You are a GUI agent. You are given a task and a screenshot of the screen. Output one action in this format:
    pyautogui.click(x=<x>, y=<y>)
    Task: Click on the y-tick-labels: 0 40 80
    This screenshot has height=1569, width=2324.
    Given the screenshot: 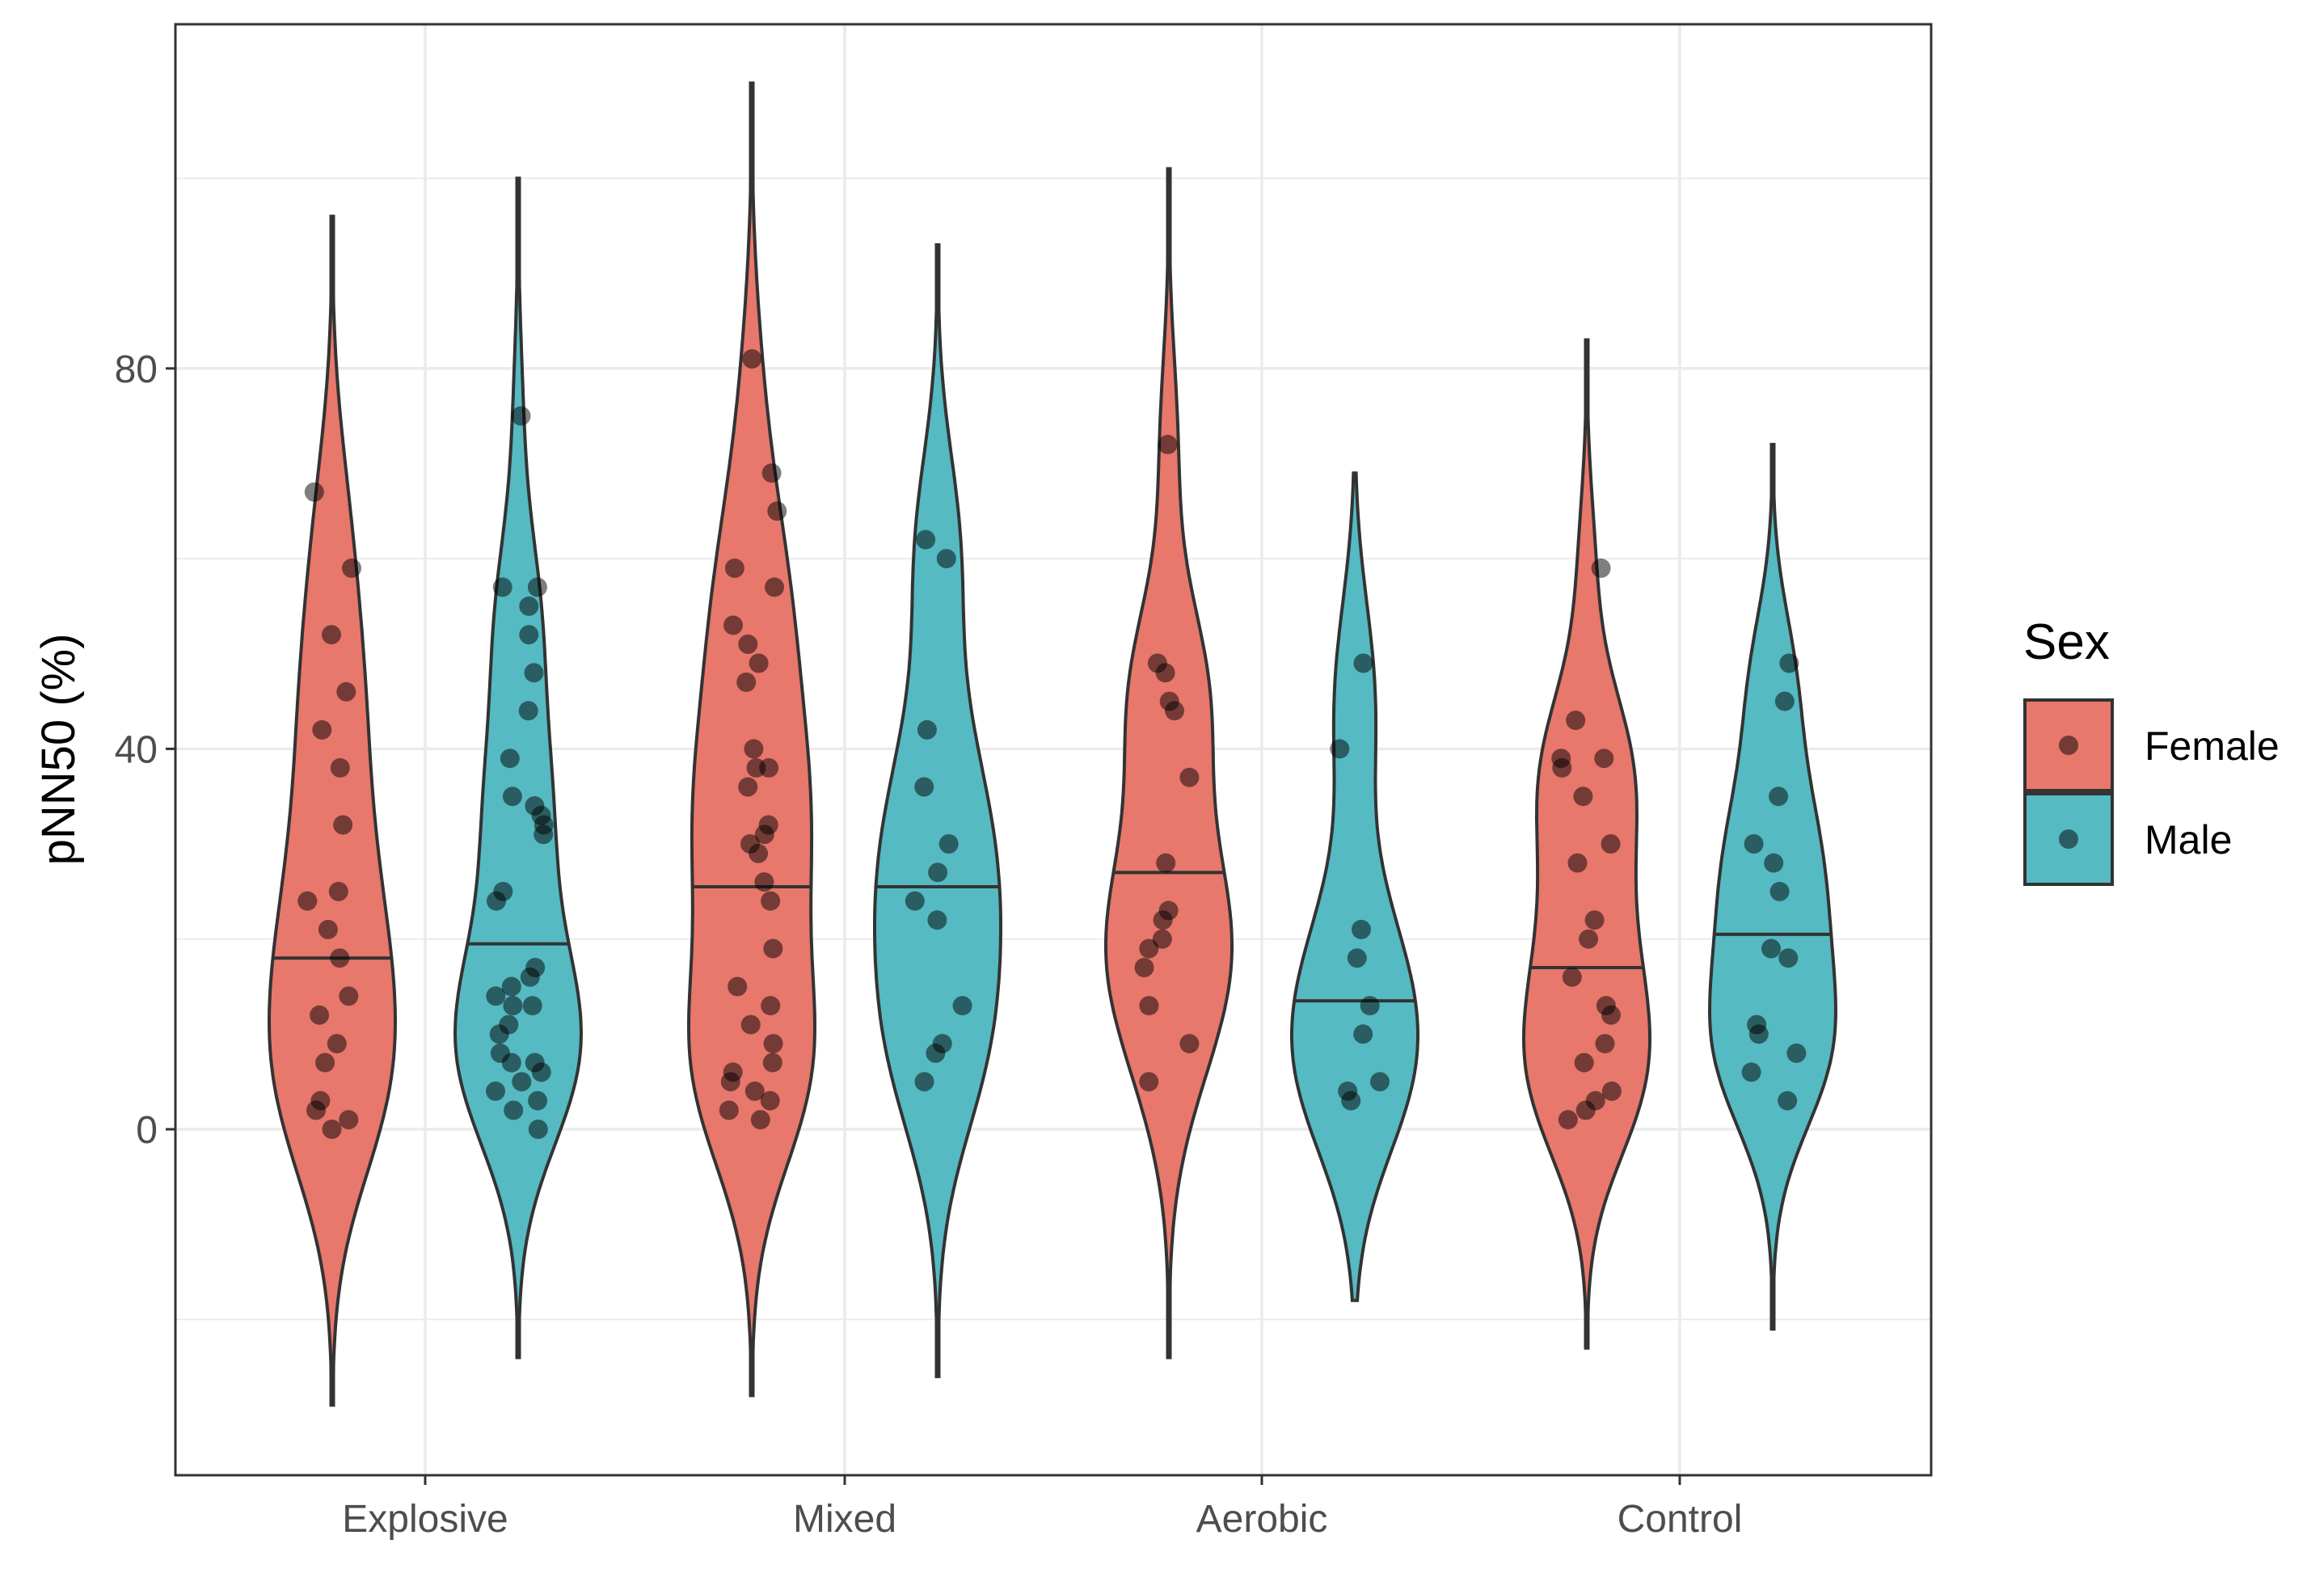 What is the action you would take?
    pyautogui.click(x=136, y=750)
    